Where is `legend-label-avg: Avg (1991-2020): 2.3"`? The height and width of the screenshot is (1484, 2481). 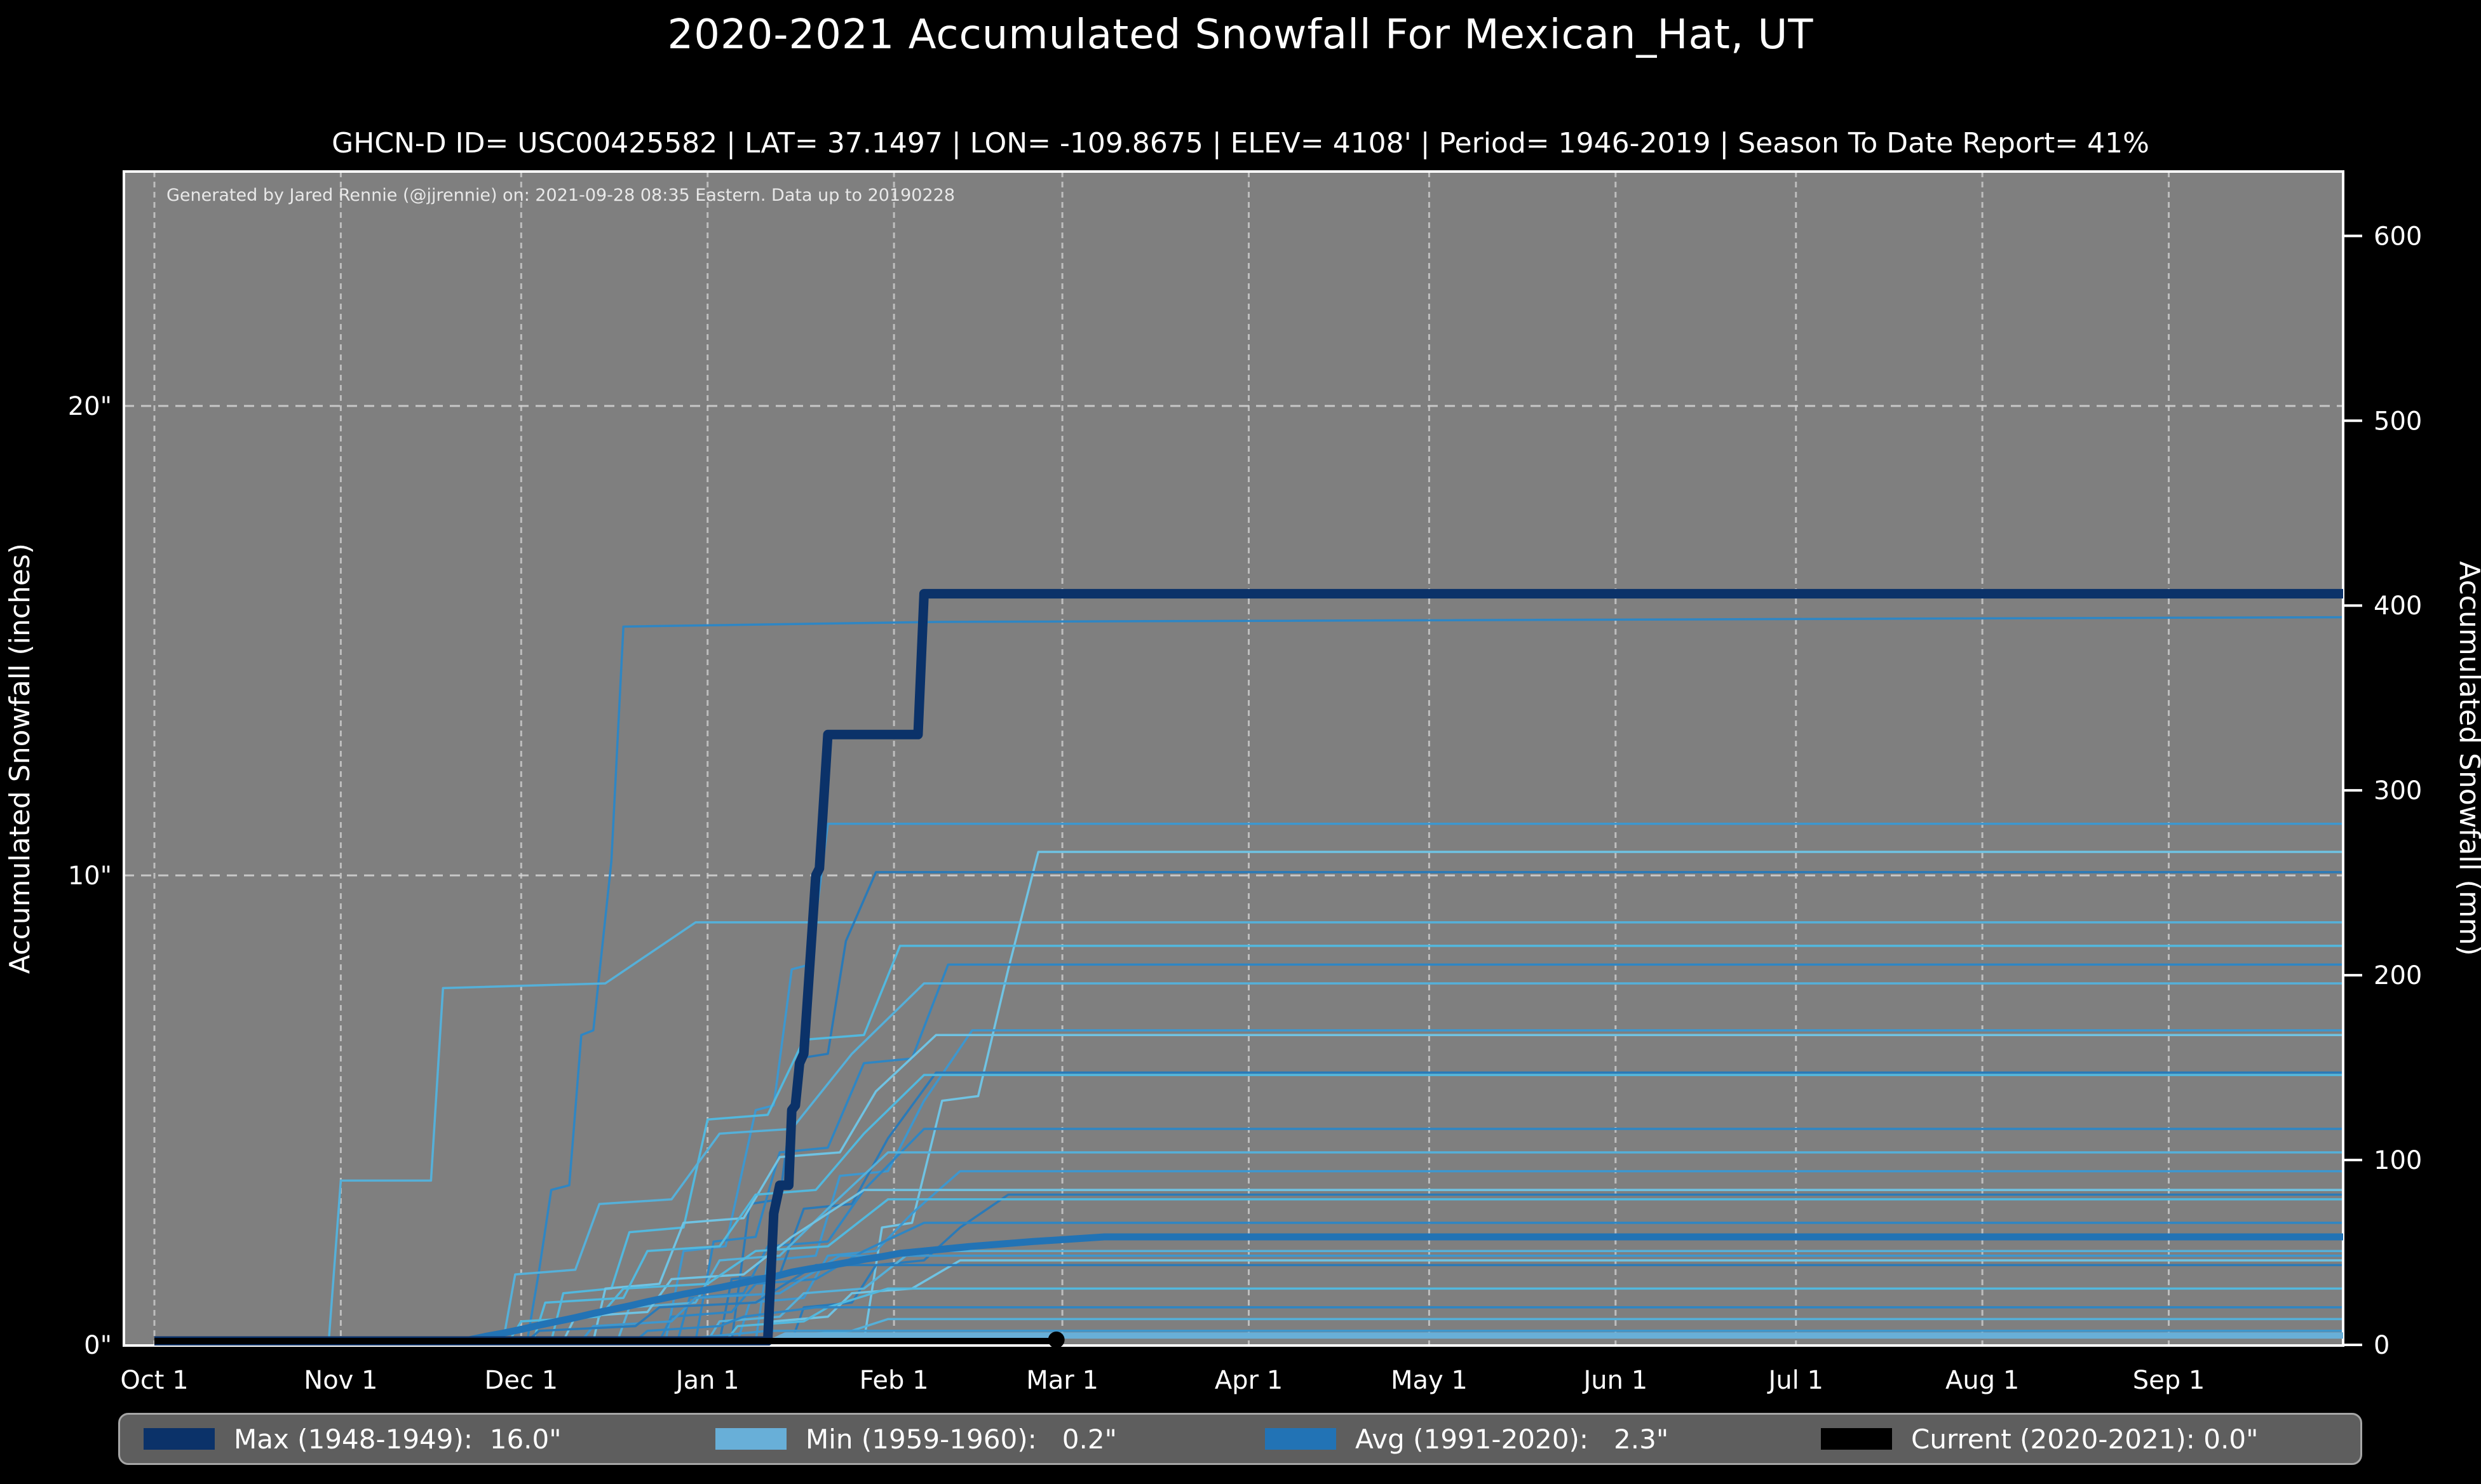 legend-label-avg: Avg (1991-2020): 2.3" is located at coordinates (1512, 1439).